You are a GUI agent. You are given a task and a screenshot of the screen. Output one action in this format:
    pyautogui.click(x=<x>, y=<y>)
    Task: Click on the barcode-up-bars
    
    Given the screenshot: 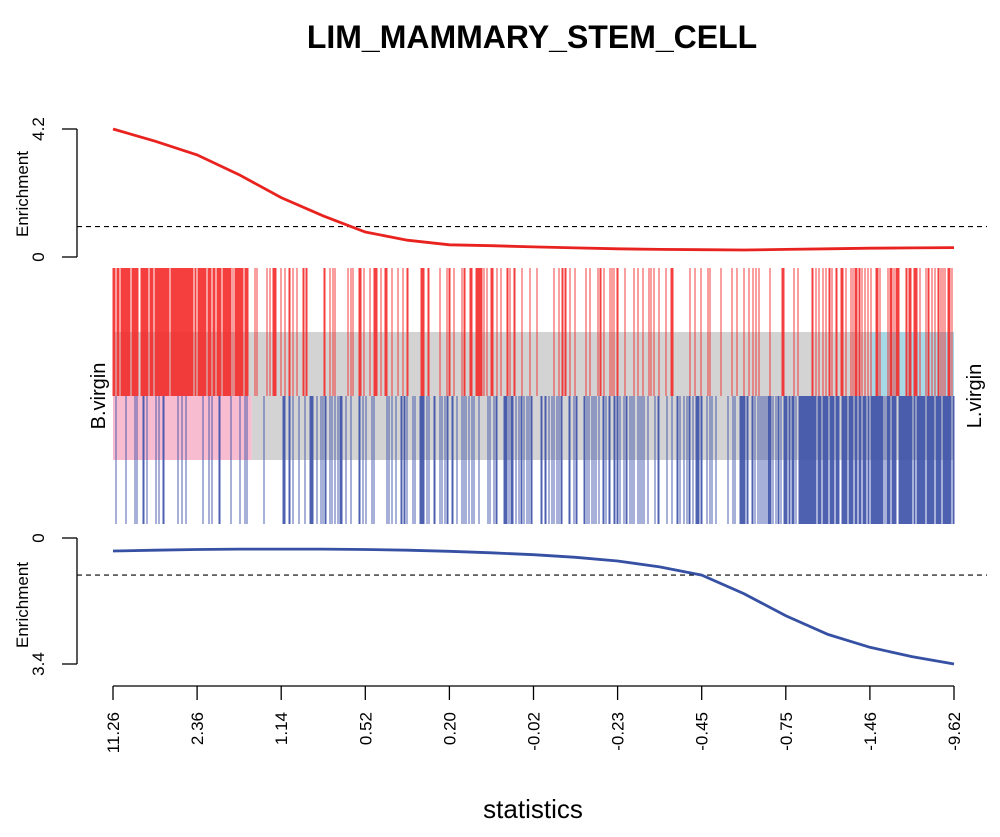 What is the action you would take?
    pyautogui.click(x=532, y=332)
    